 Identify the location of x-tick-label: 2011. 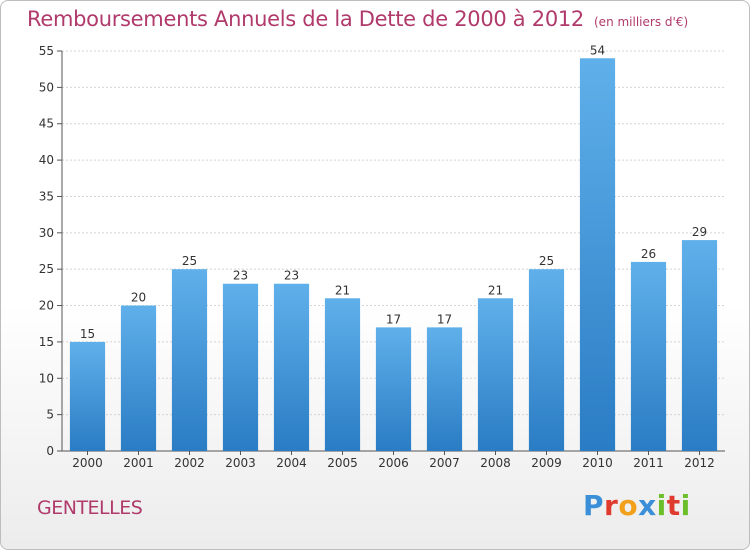
(648, 463).